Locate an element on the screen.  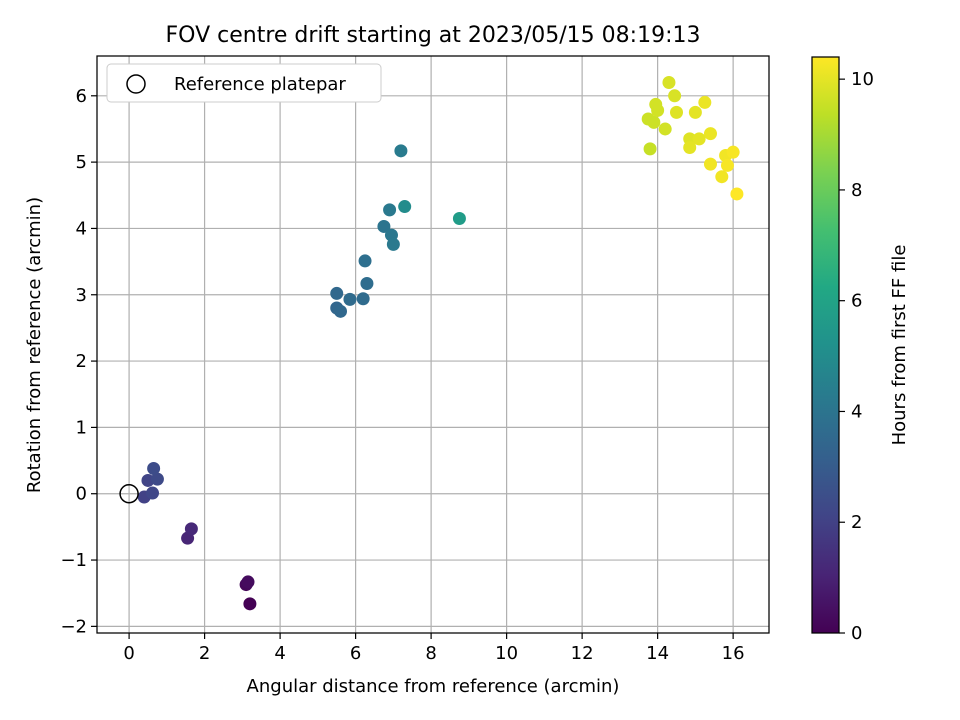
reference-marker is located at coordinates (129, 493).